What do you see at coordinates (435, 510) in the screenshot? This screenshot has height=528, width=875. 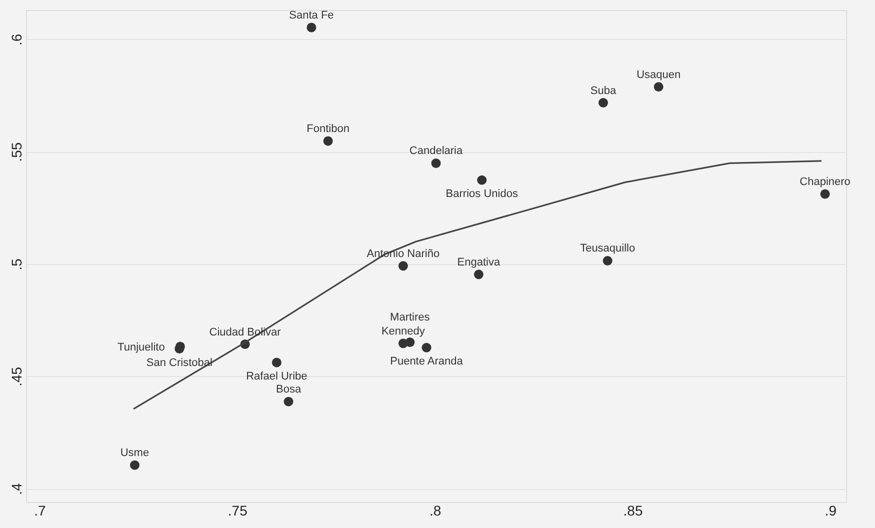 I see `x-tick-label: .8` at bounding box center [435, 510].